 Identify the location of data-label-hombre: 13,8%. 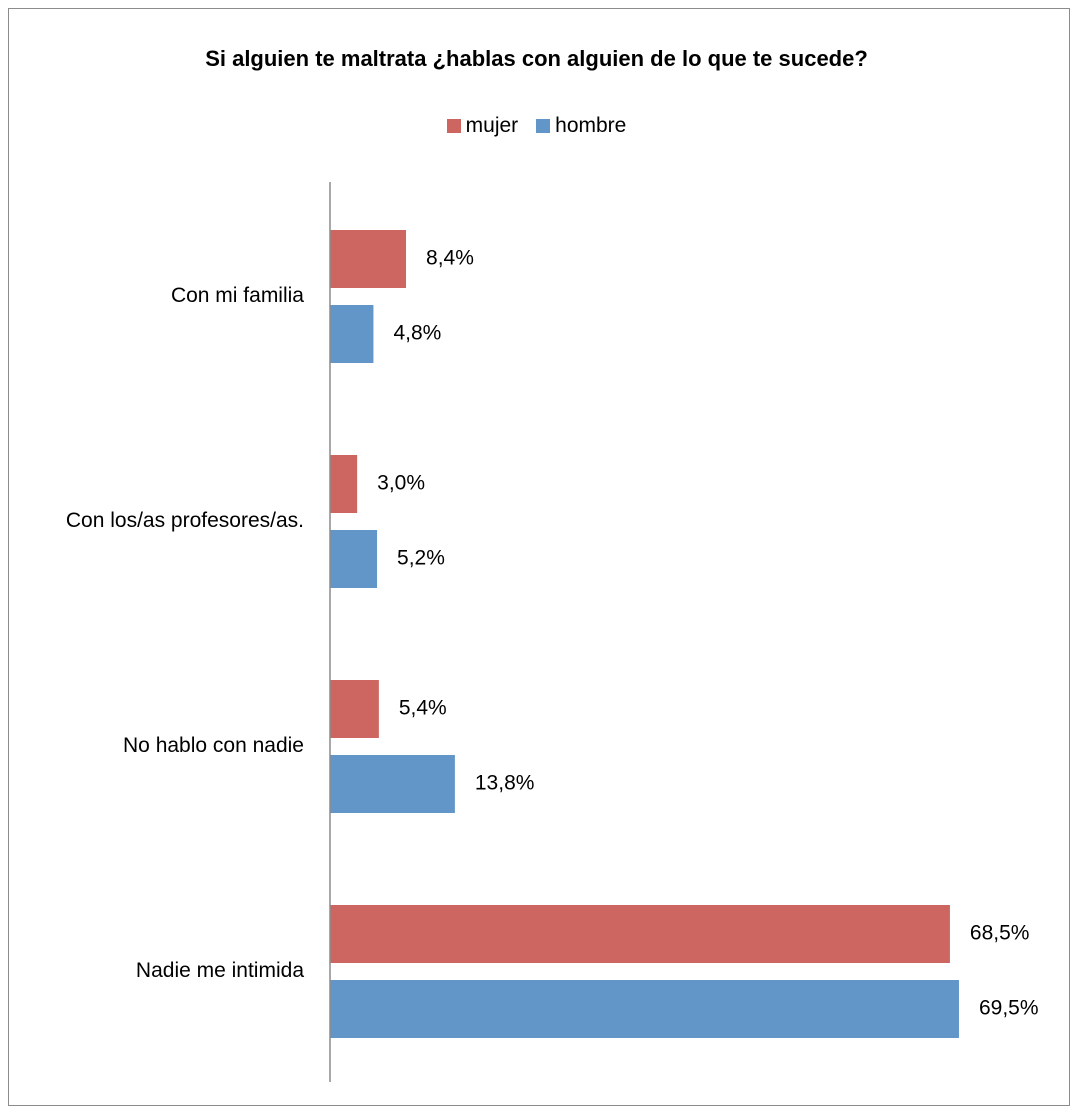
(505, 783).